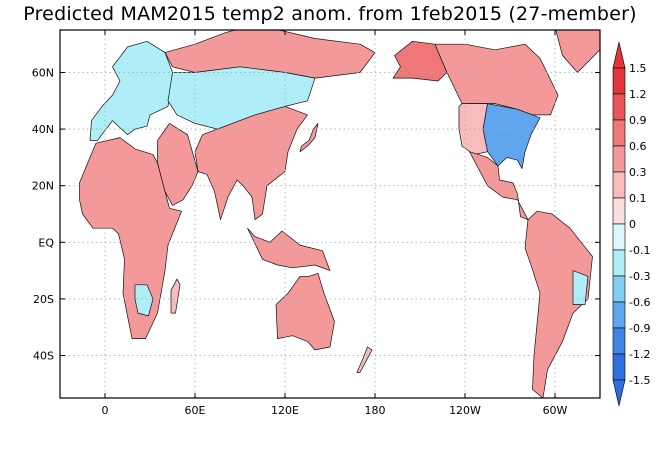 This screenshot has width=660, height=450. What do you see at coordinates (638, 146) in the screenshot?
I see `colorbar-label: 0.6` at bounding box center [638, 146].